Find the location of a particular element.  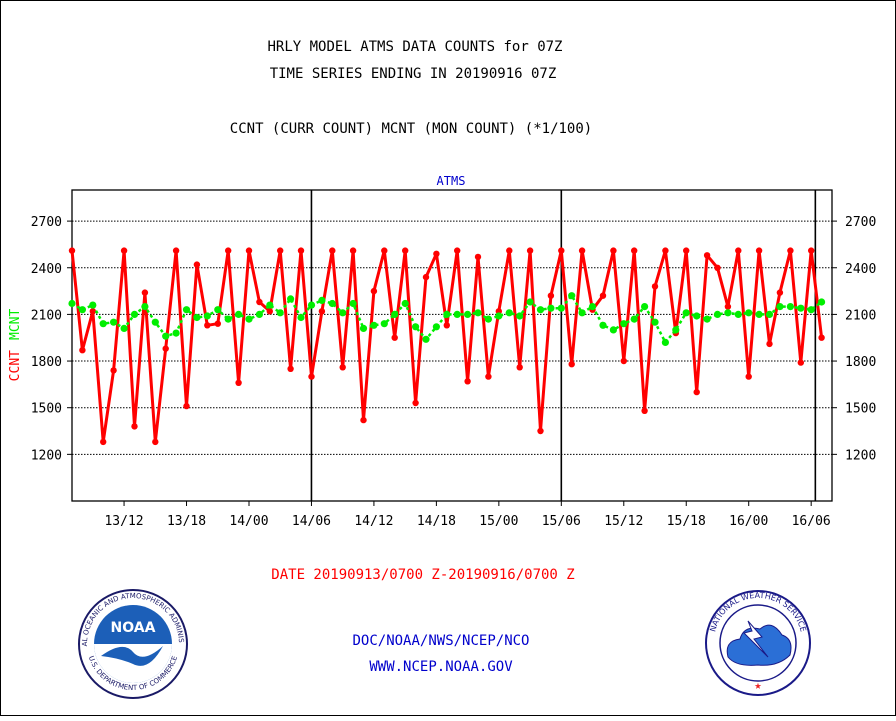

y-tick-label-left: 1200 is located at coordinates (46, 455).